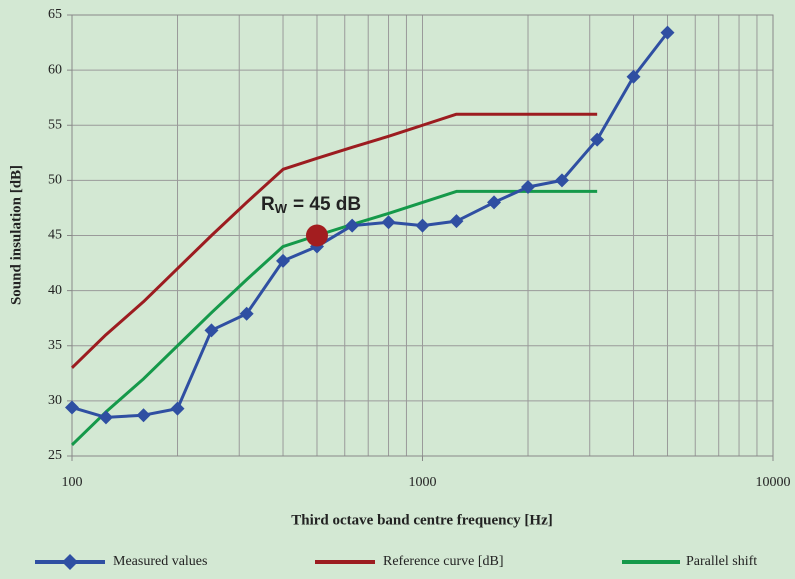 Image resolution: width=795 pixels, height=579 pixels. I want to click on x-tick-label: 1000, so click(423, 482).